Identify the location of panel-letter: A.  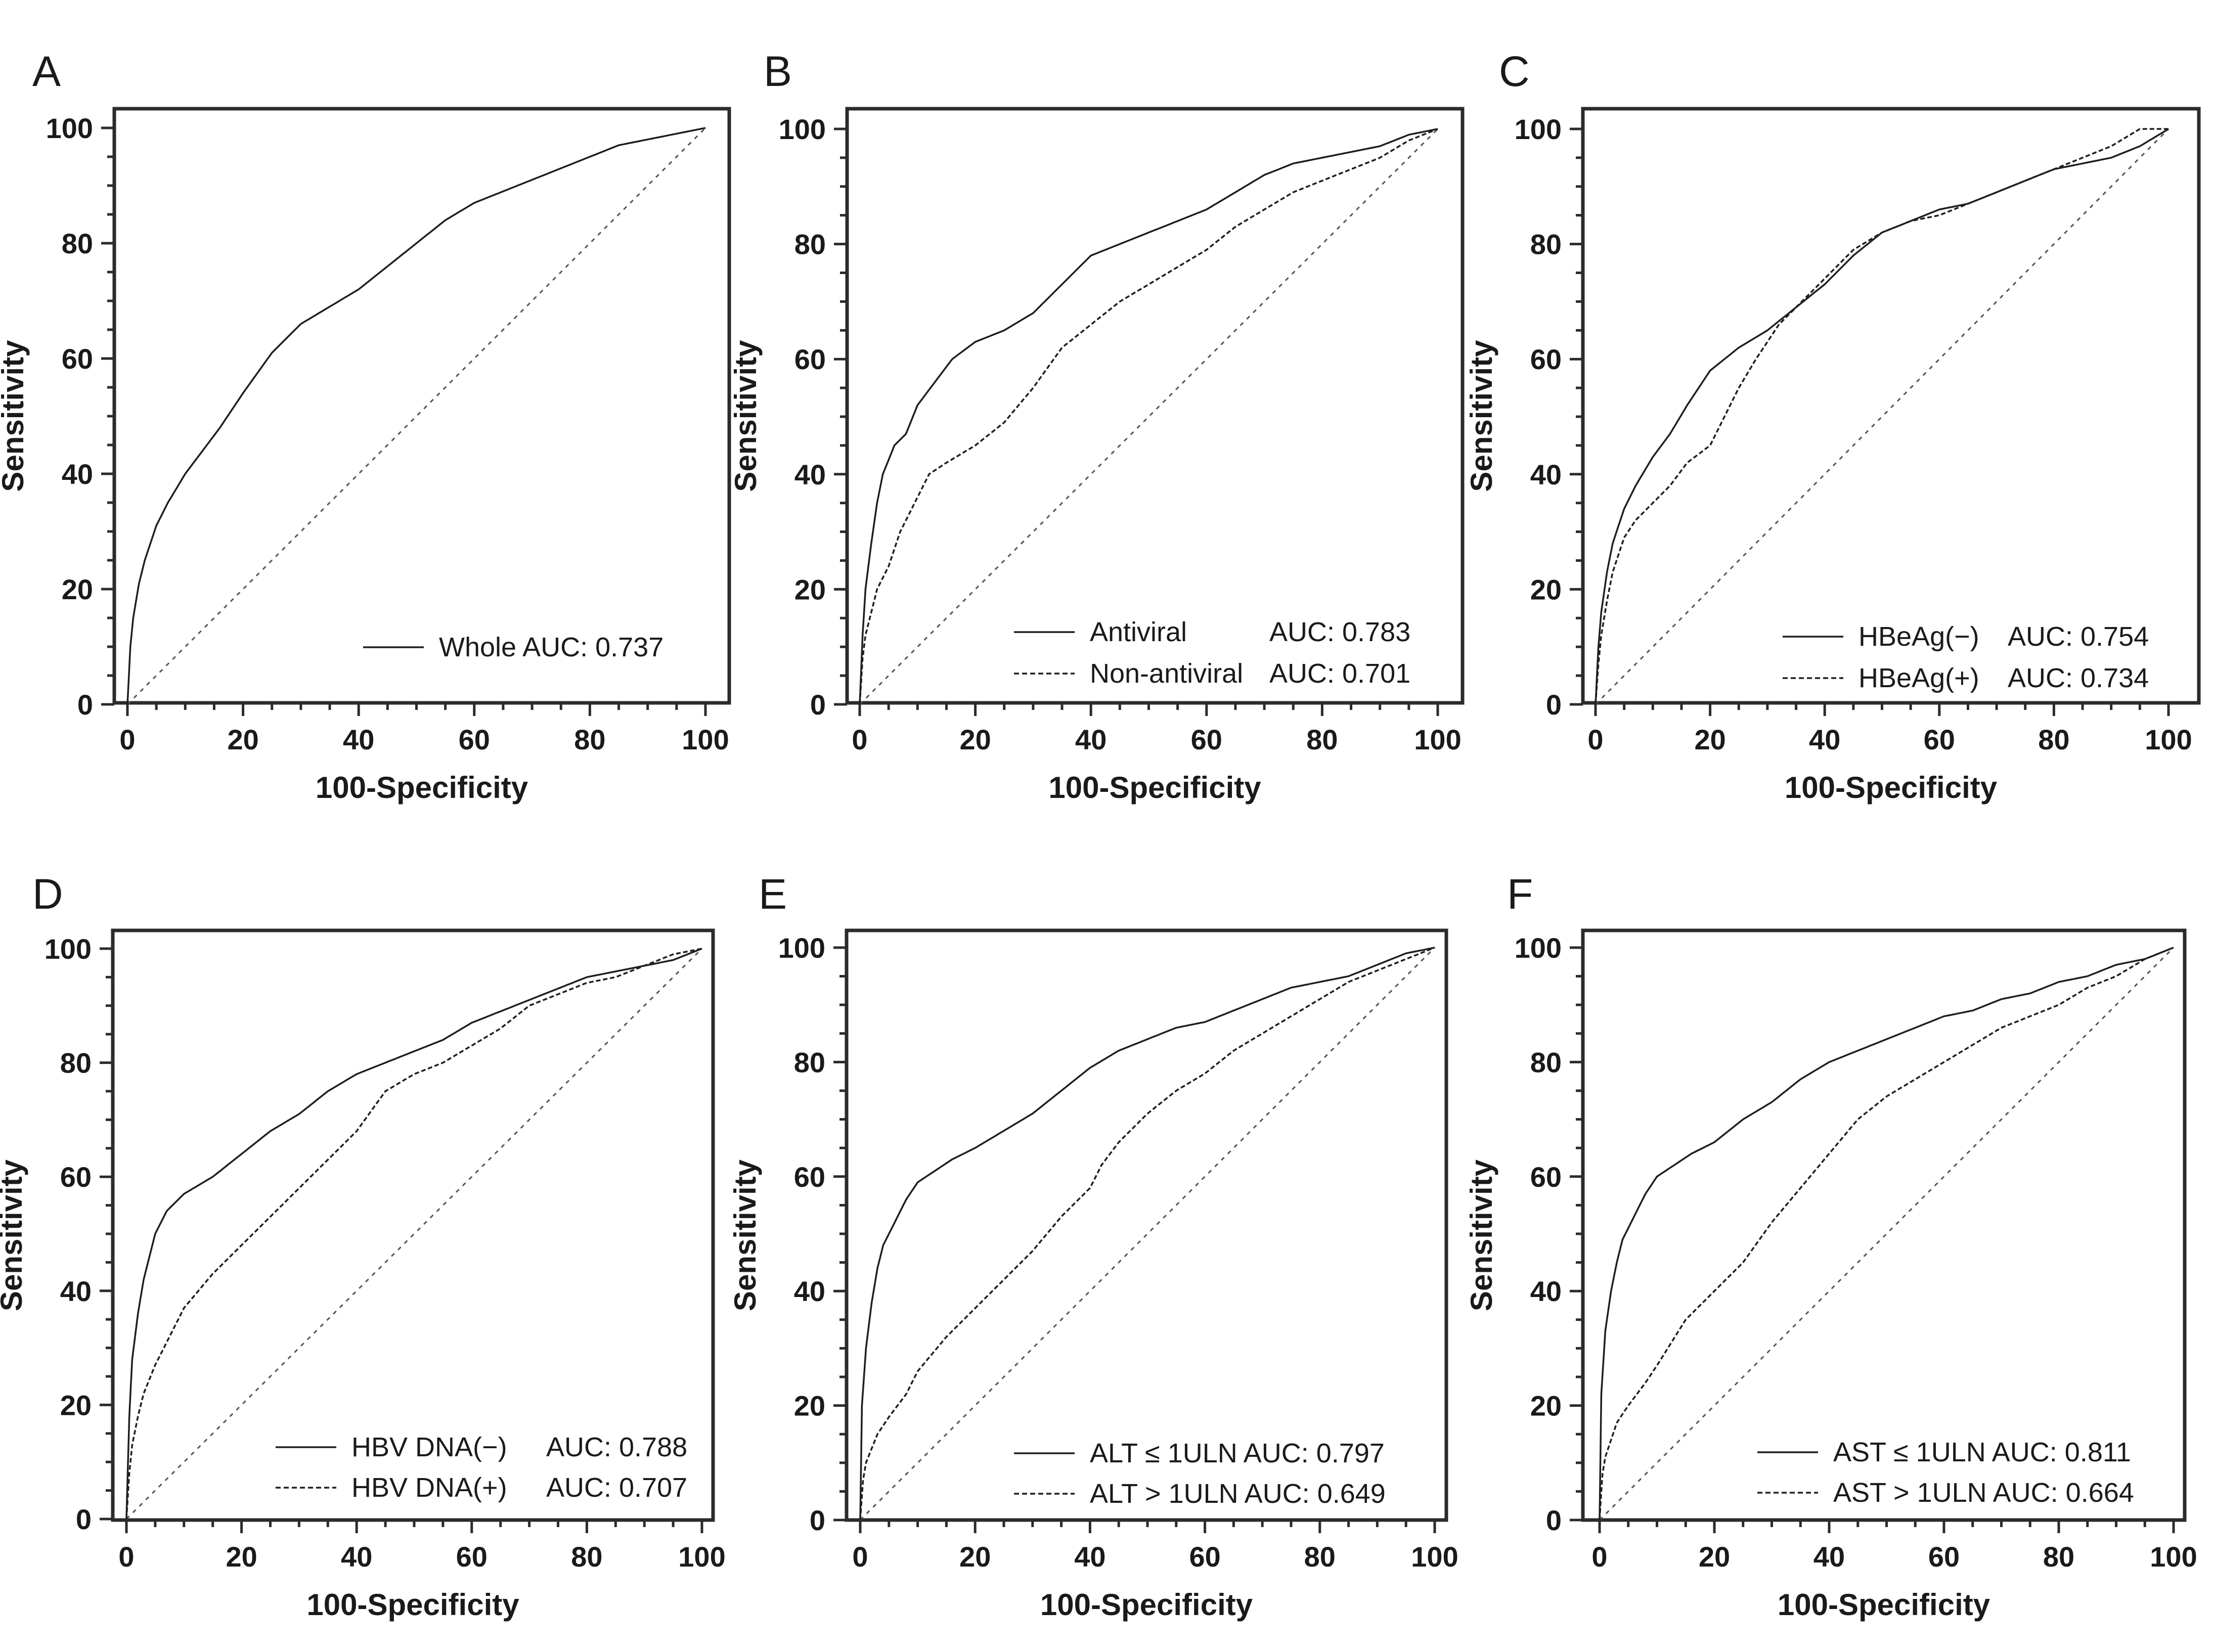
(47, 71).